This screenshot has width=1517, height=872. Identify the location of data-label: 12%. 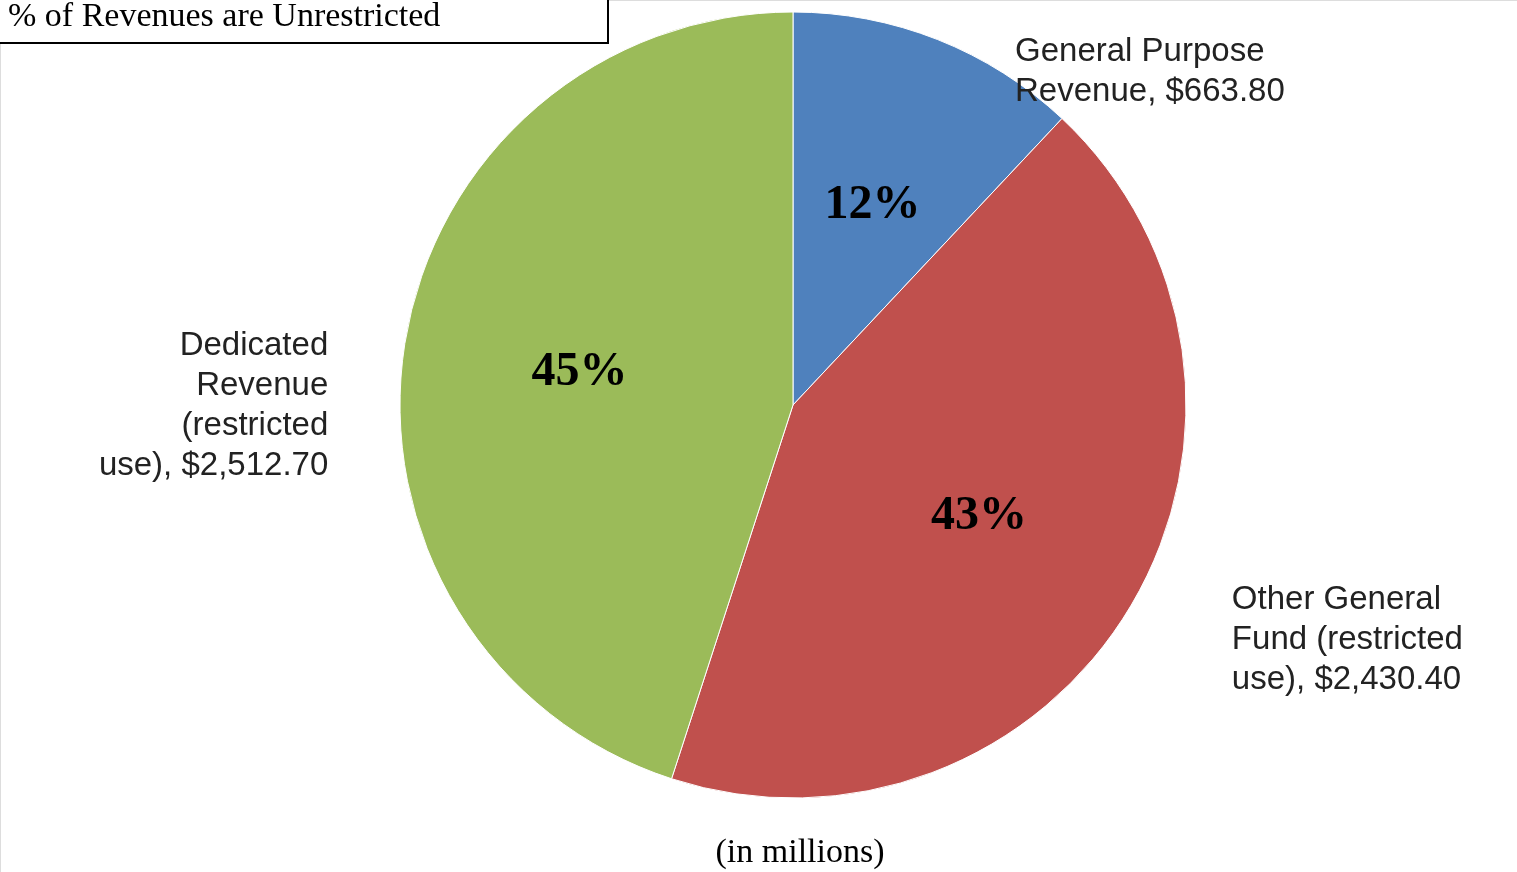
(872, 202).